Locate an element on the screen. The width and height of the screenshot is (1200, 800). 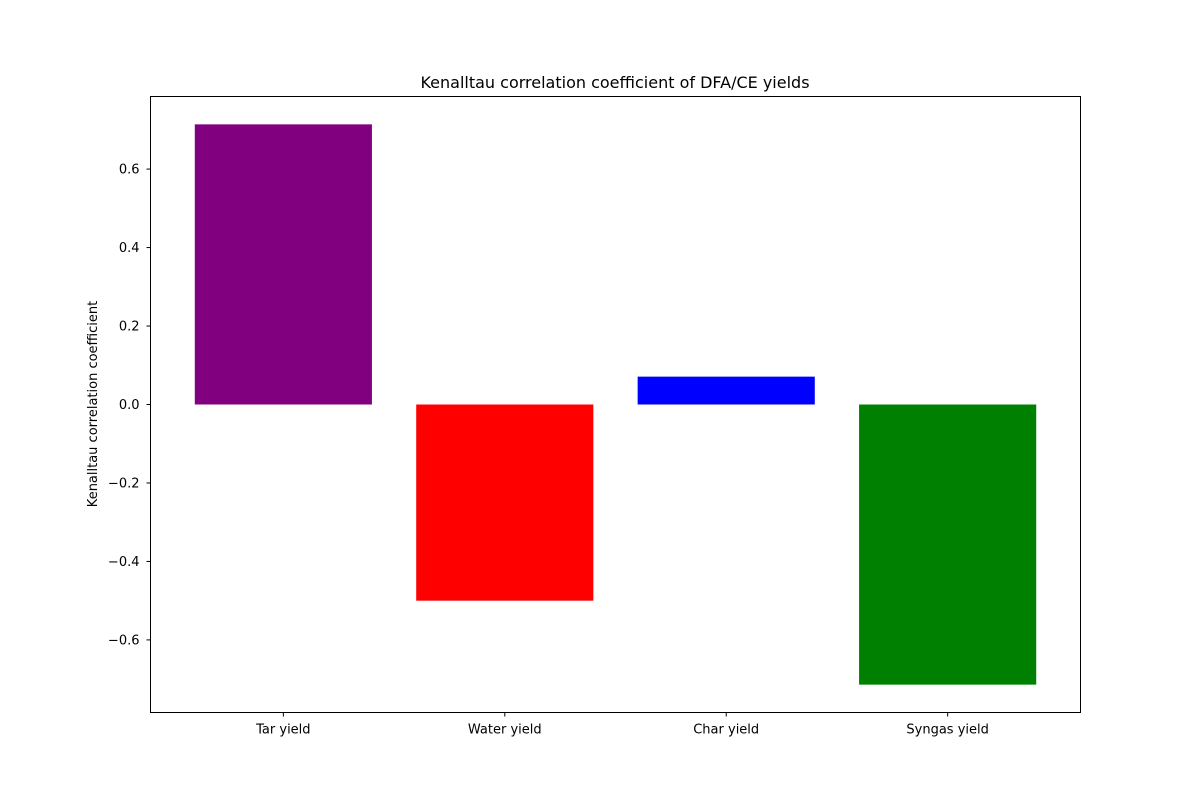
y-tick-label: 0.6 is located at coordinates (129, 170).